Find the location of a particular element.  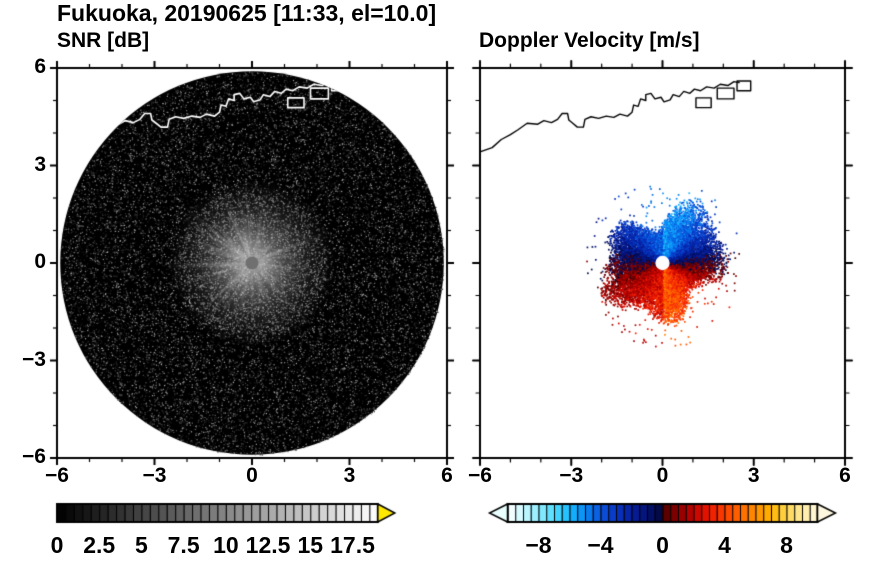

snr-colorbar-tick-label: 15 is located at coordinates (310, 545).